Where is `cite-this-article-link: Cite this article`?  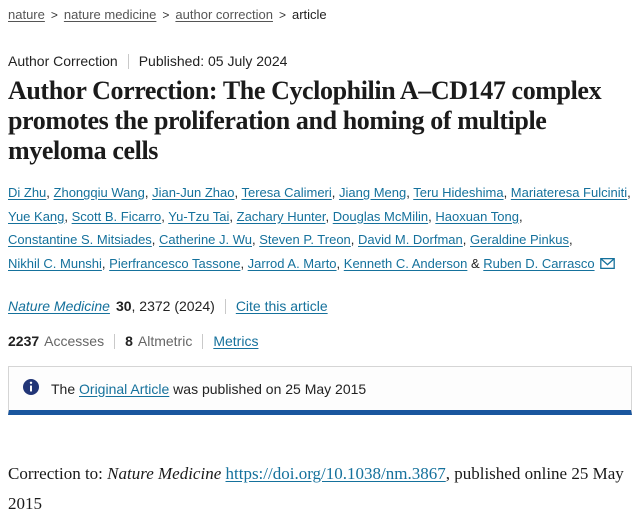 cite-this-article-link: Cite this article is located at coordinates (281, 306).